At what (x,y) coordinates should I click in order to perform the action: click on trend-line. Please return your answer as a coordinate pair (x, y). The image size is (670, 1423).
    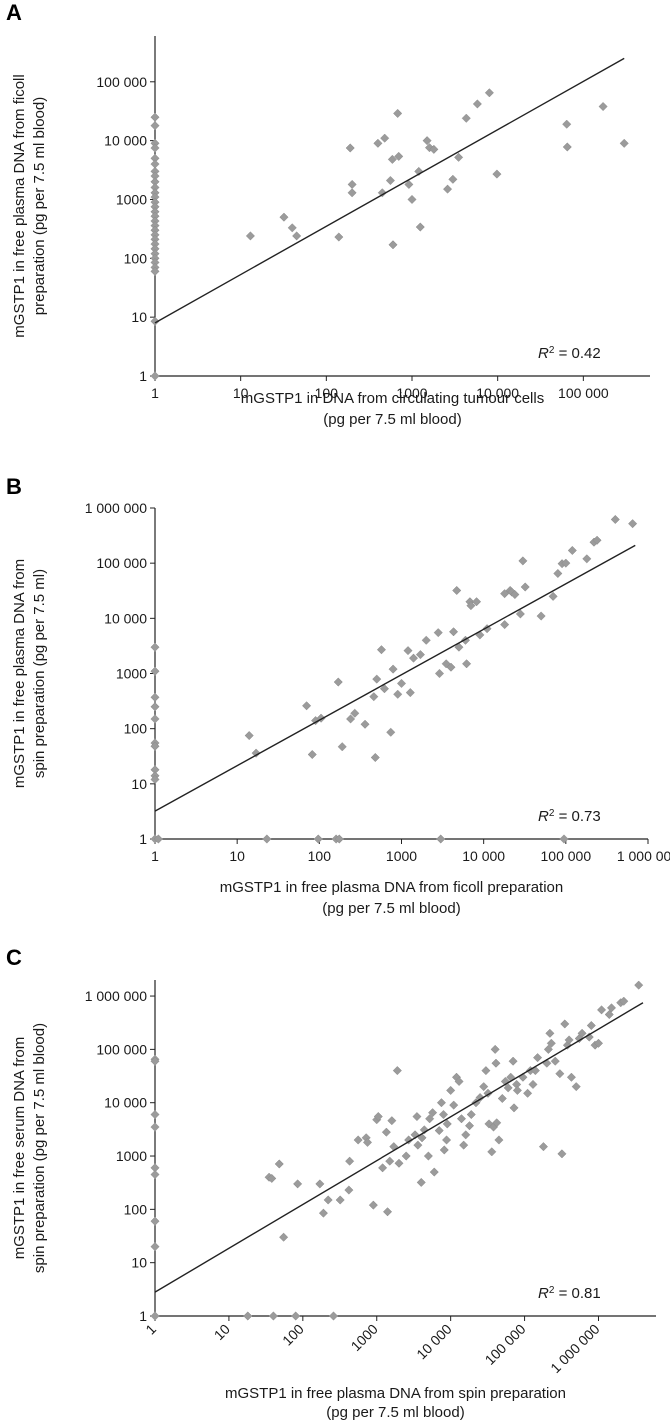
    Looking at the image, I should click on (389, 190).